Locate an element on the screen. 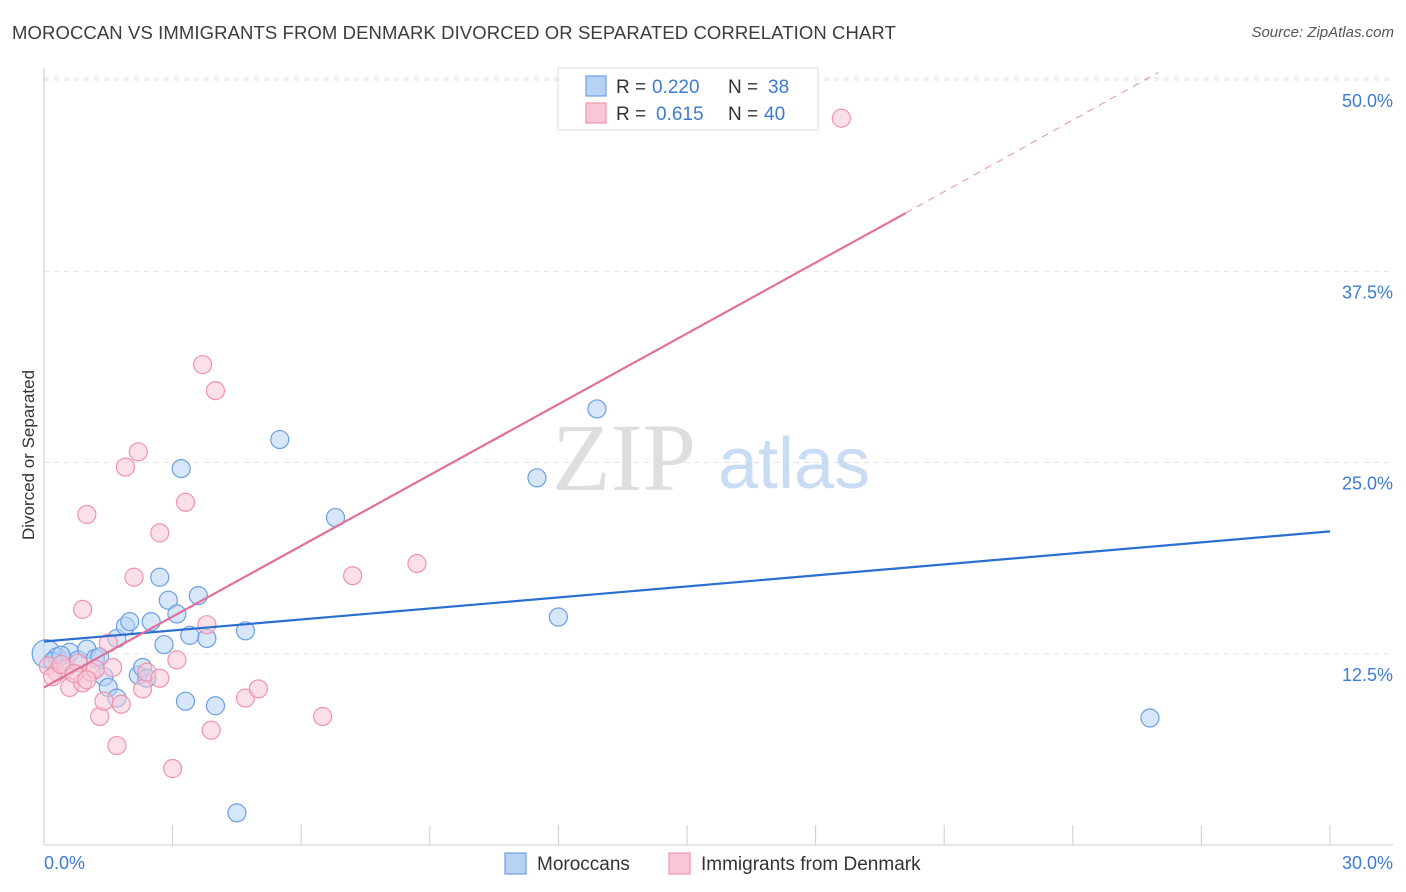 This screenshot has height=892, width=1406. bottom-legend-swatch-denmark is located at coordinates (679, 863).